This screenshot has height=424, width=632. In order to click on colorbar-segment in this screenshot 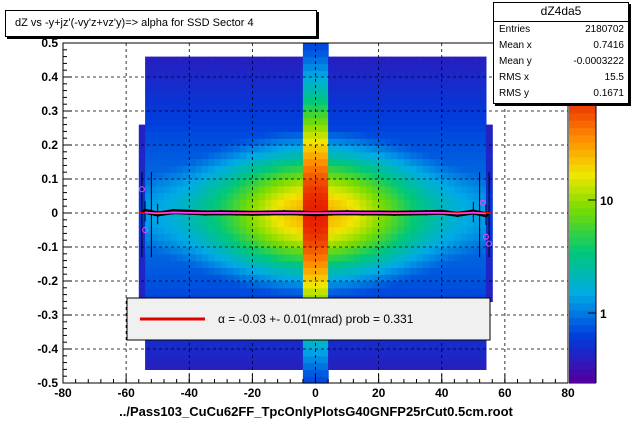, I will do `click(582, 109)`.